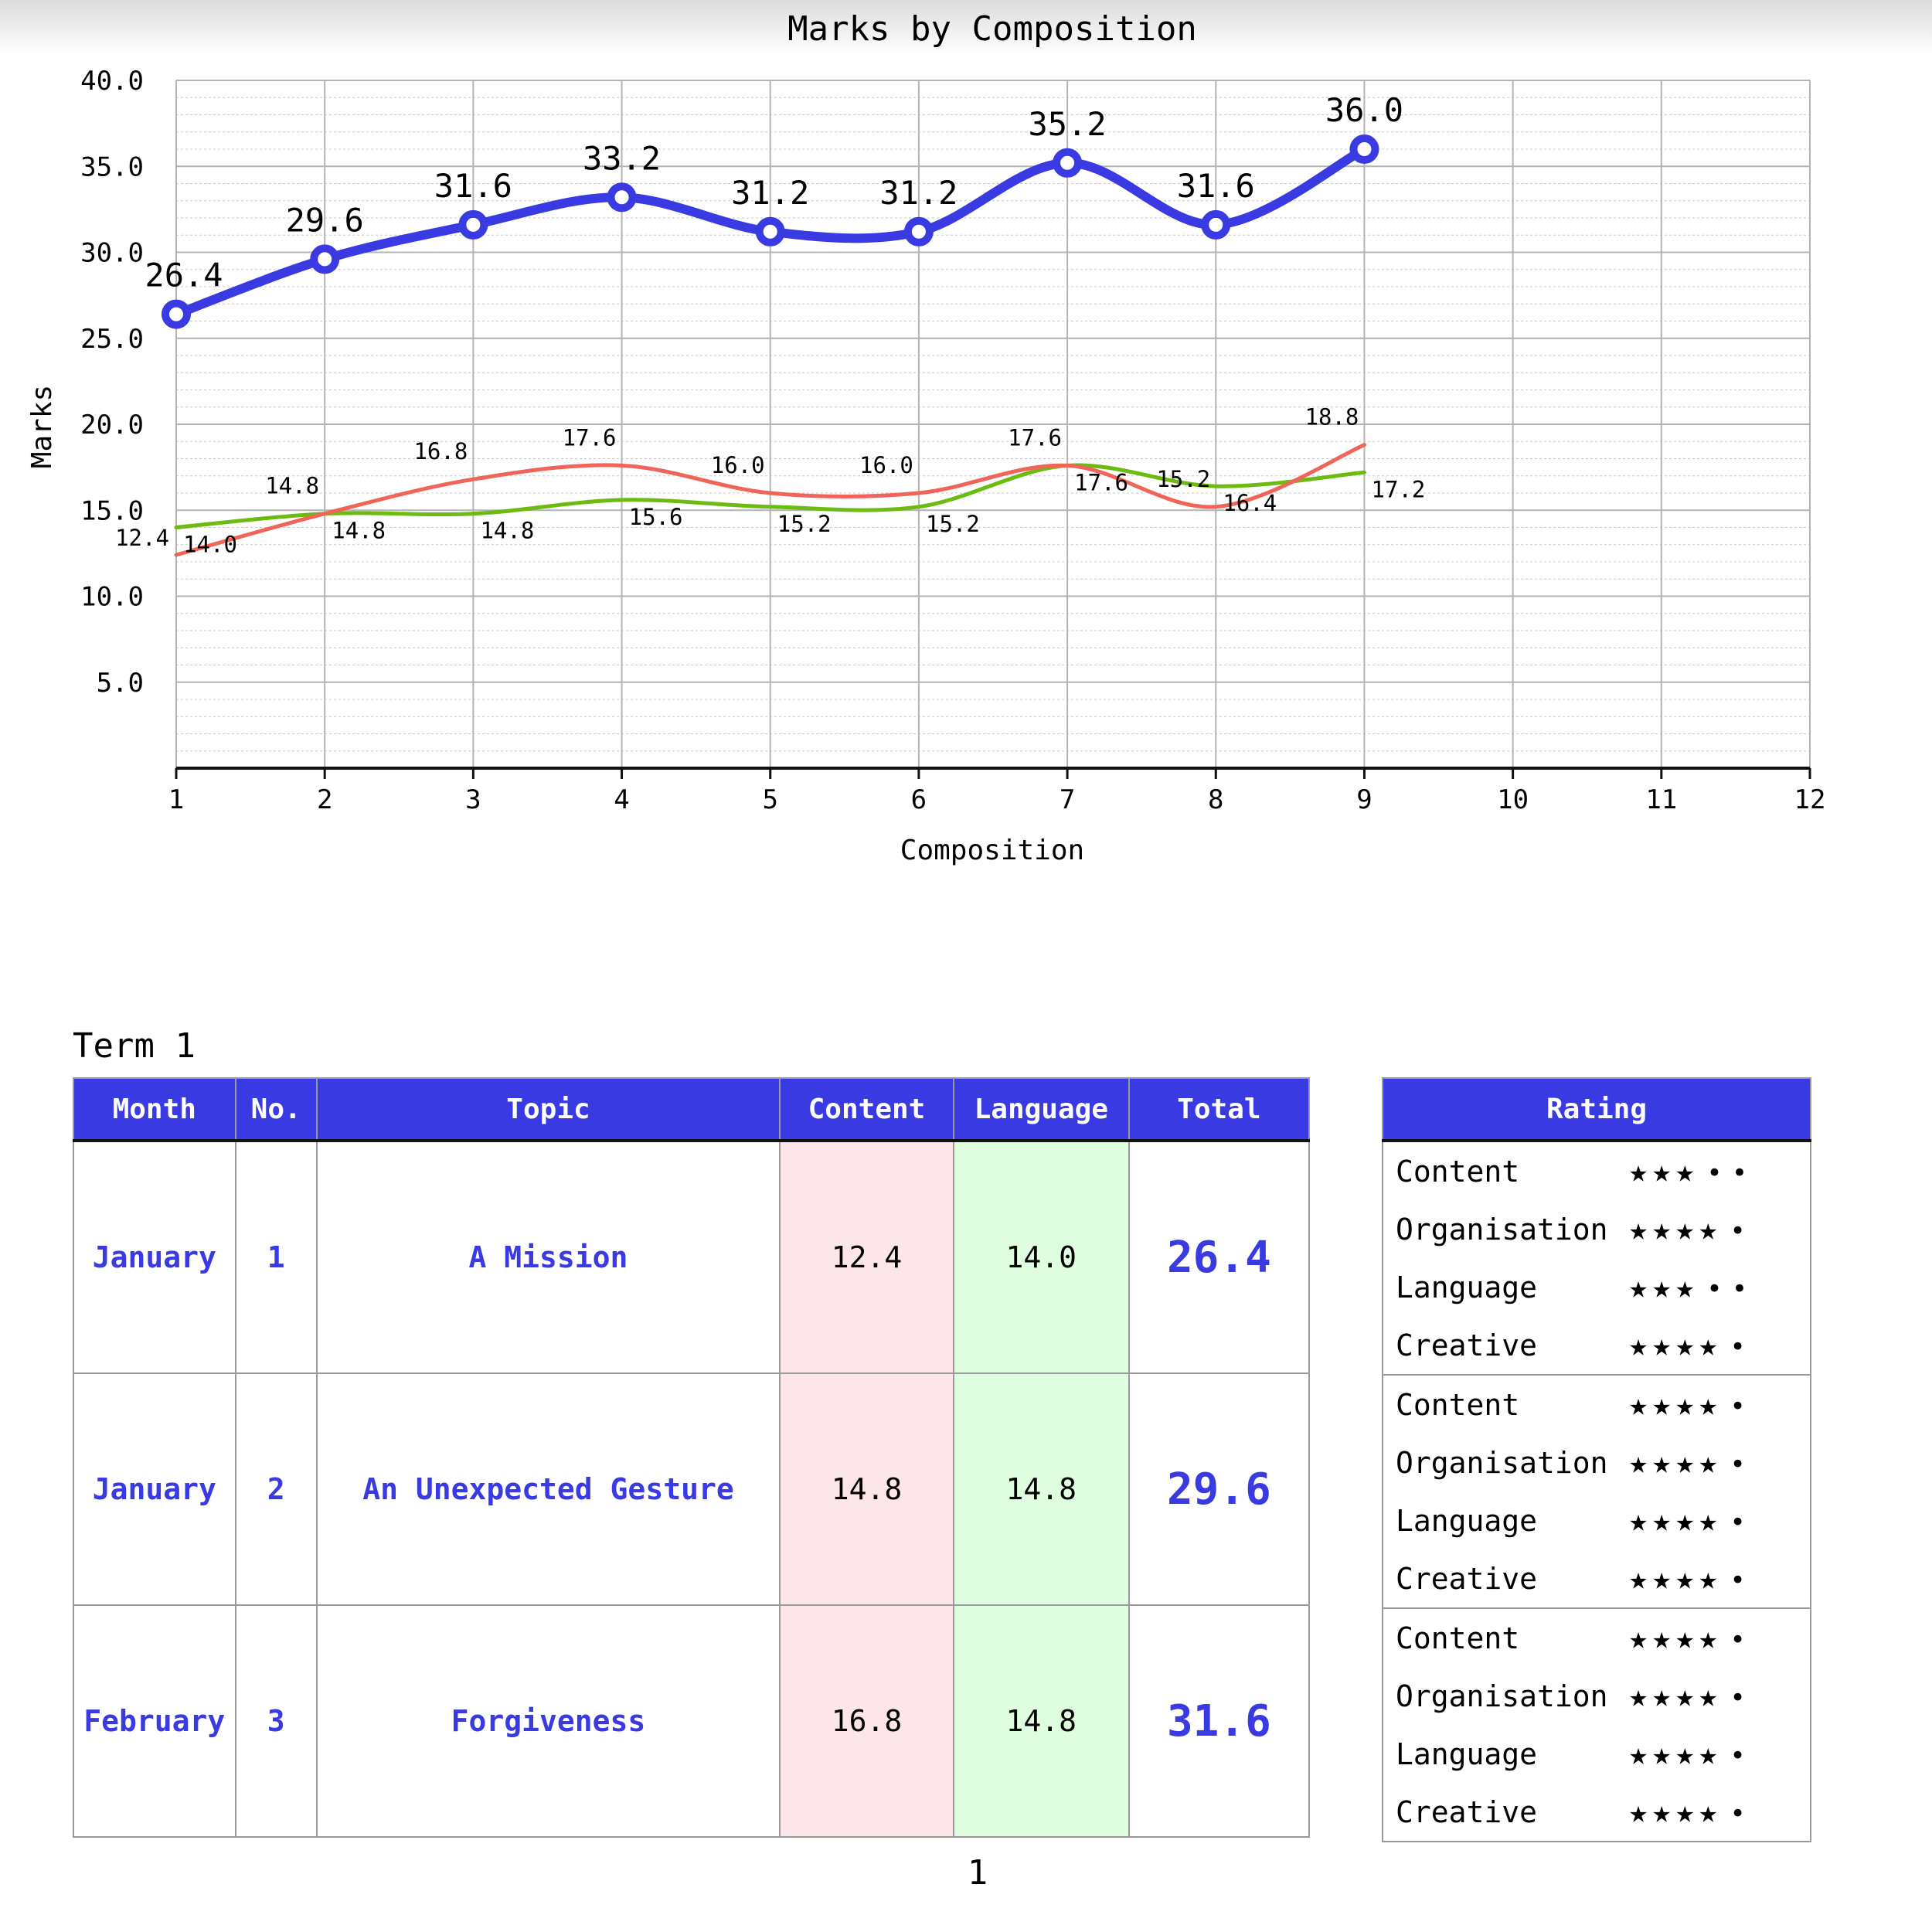  I want to click on cell-topic: An Unexpected Gesture, so click(548, 1489).